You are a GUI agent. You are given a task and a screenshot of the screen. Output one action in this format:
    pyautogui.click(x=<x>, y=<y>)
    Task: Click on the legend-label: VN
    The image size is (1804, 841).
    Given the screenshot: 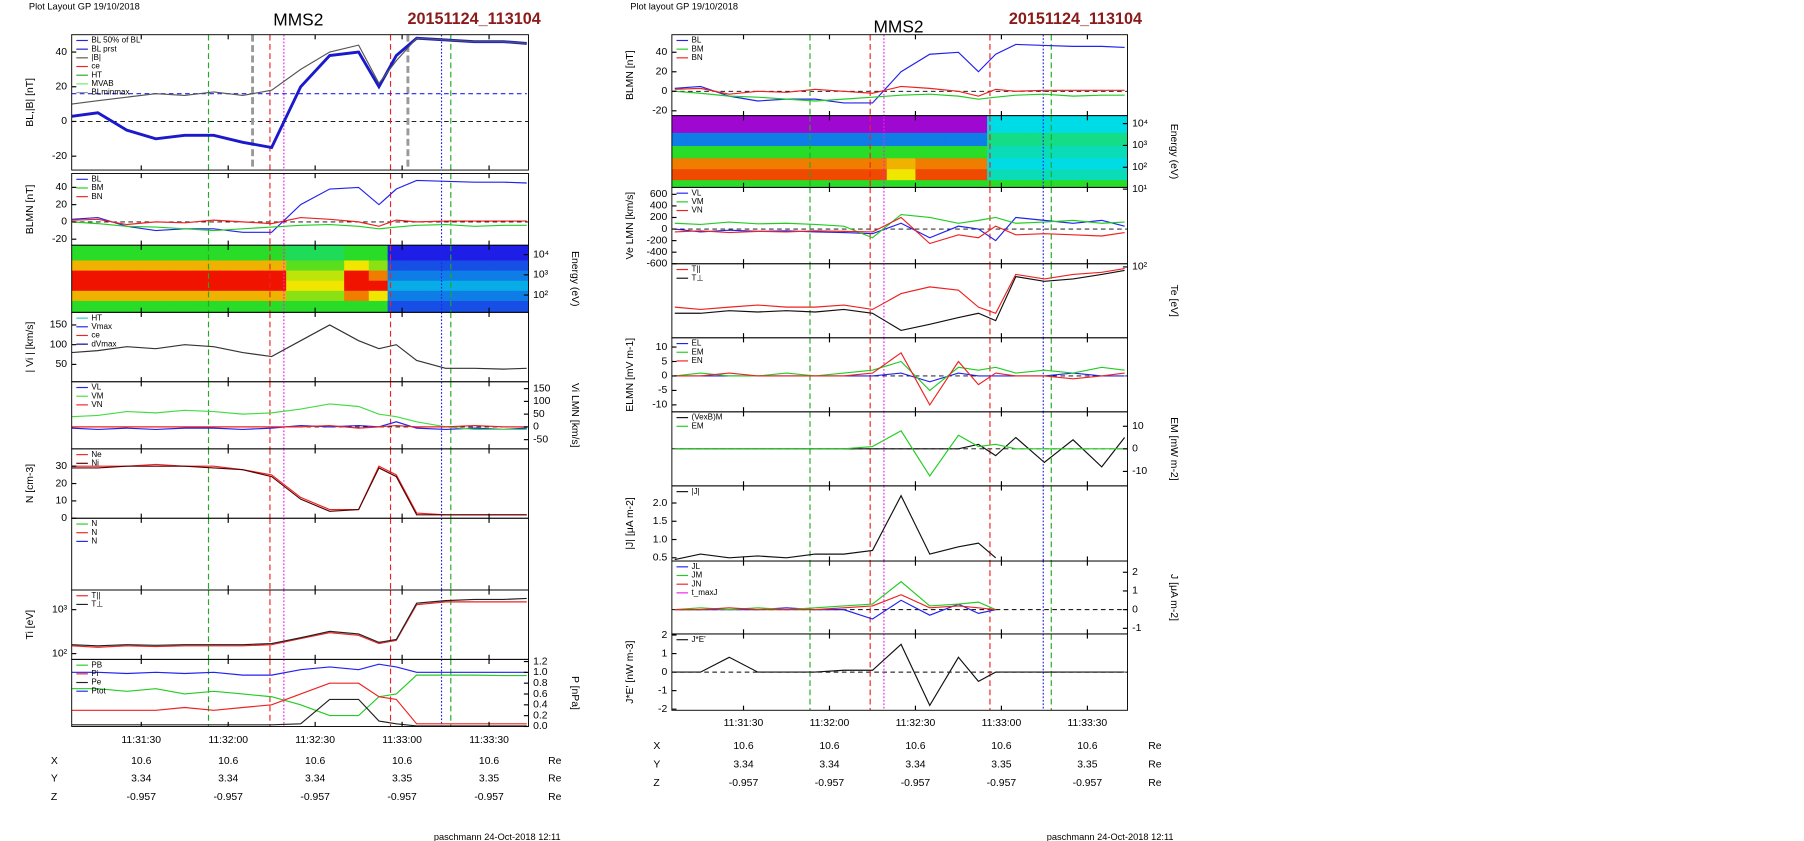 What is the action you would take?
    pyautogui.click(x=697, y=210)
    